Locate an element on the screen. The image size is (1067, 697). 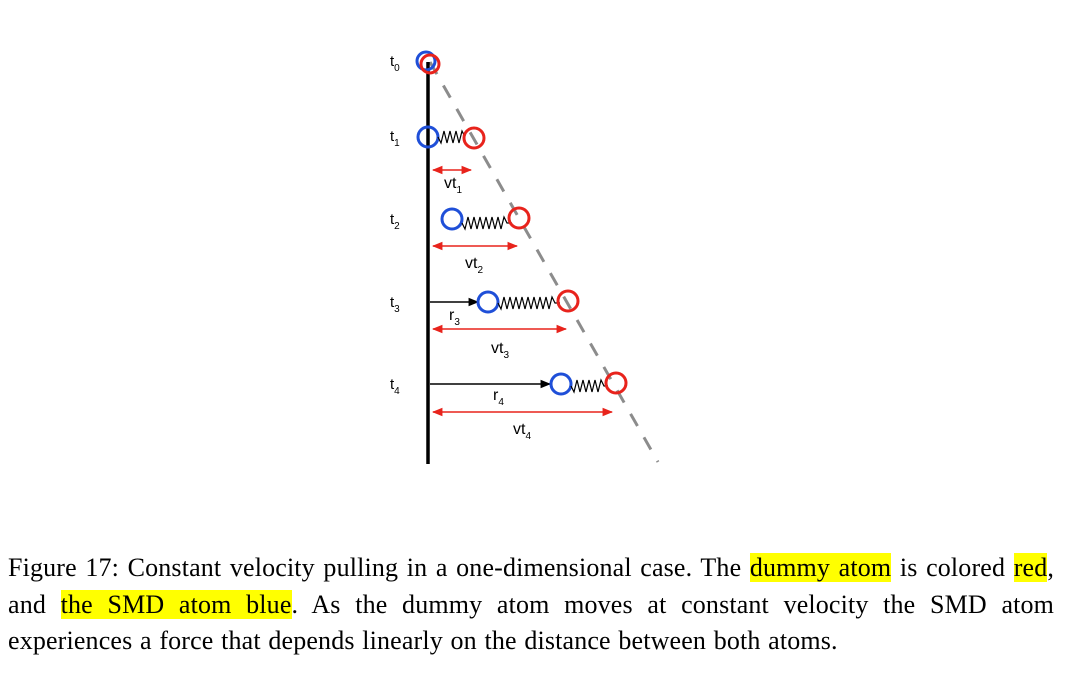
caption-text-mid2: , and is located at coordinates (531, 586).